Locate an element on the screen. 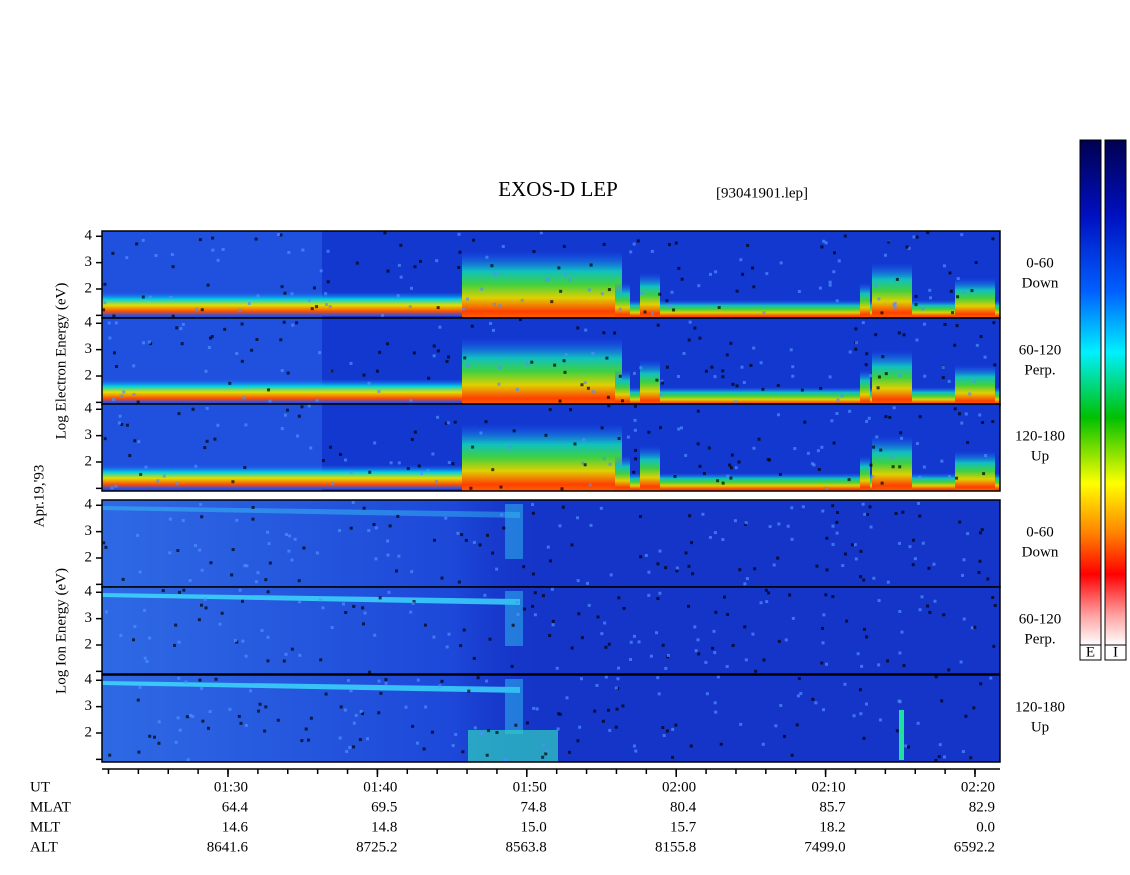  panel-angle: 0-60 is located at coordinates (1040, 263).